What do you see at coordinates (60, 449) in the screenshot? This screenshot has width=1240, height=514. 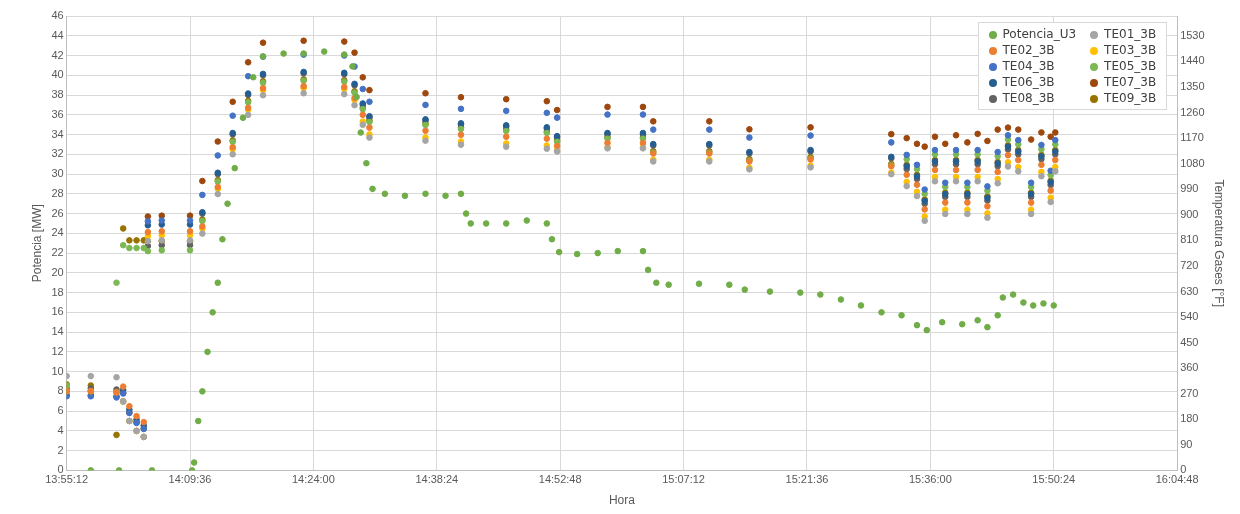 I see `y-tick-label: 2` at bounding box center [60, 449].